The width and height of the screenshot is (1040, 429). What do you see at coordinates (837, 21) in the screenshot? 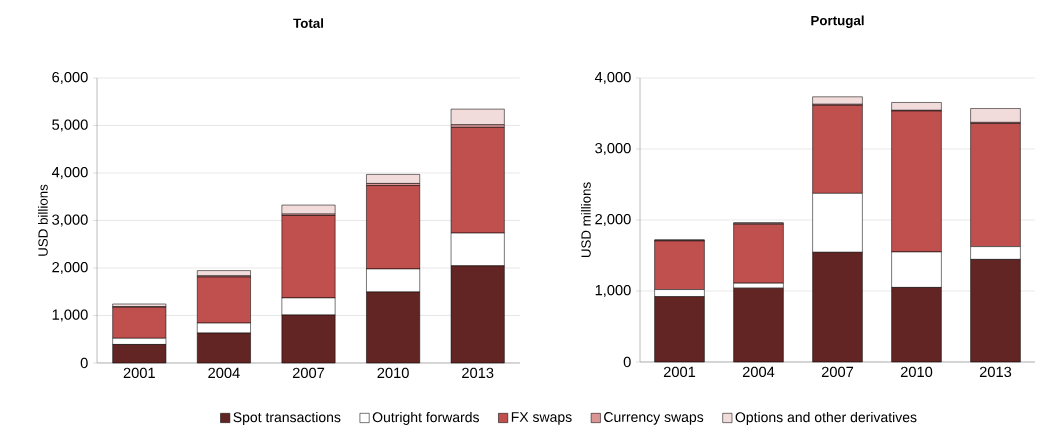
I see `chart-title: Portugal` at bounding box center [837, 21].